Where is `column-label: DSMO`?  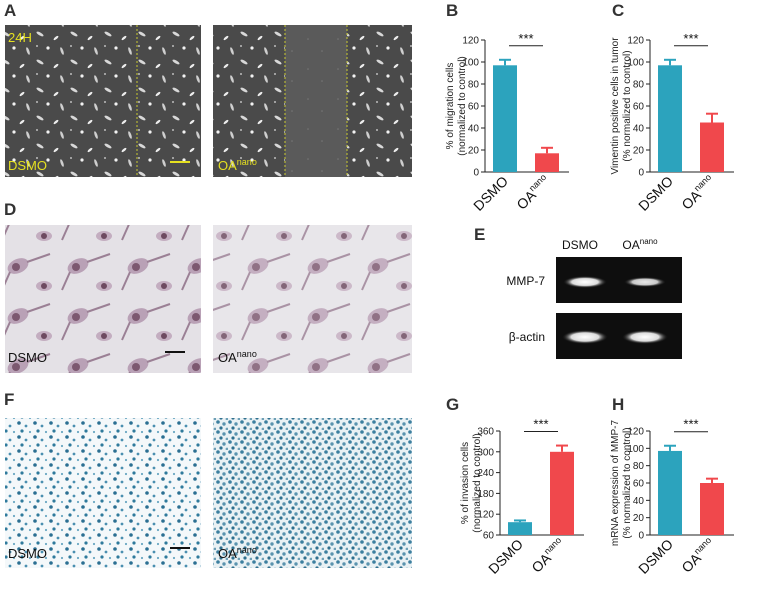
column-label: DSMO is located at coordinates (580, 245).